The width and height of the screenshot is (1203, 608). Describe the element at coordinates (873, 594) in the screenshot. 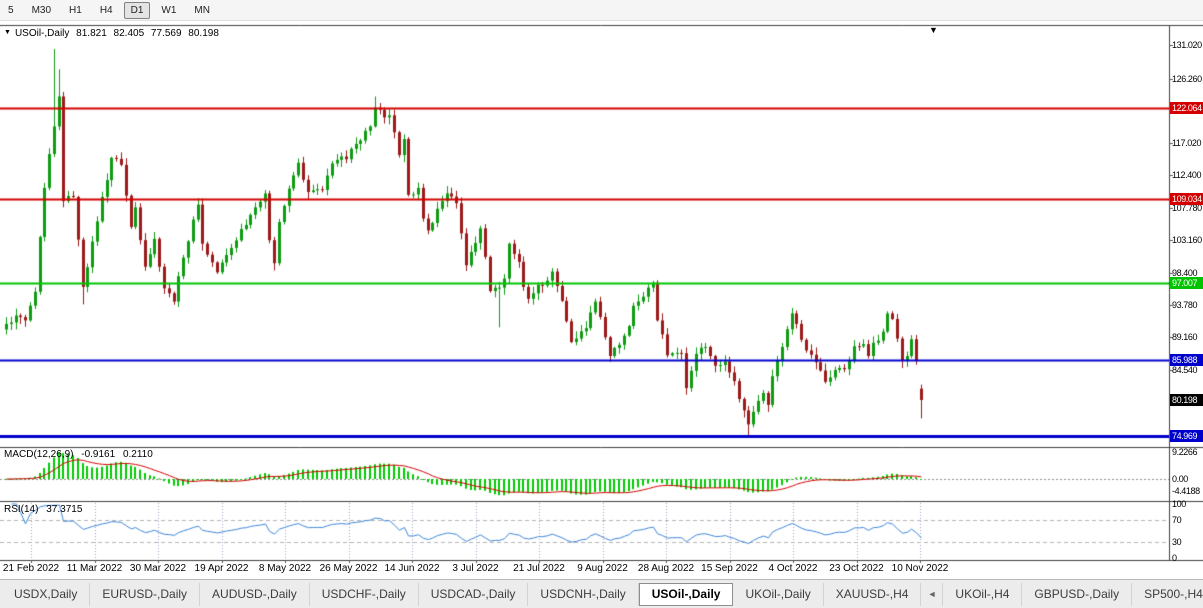

I see `chart-tab-xauusd-h4: XAUUSD-,H4` at that location.